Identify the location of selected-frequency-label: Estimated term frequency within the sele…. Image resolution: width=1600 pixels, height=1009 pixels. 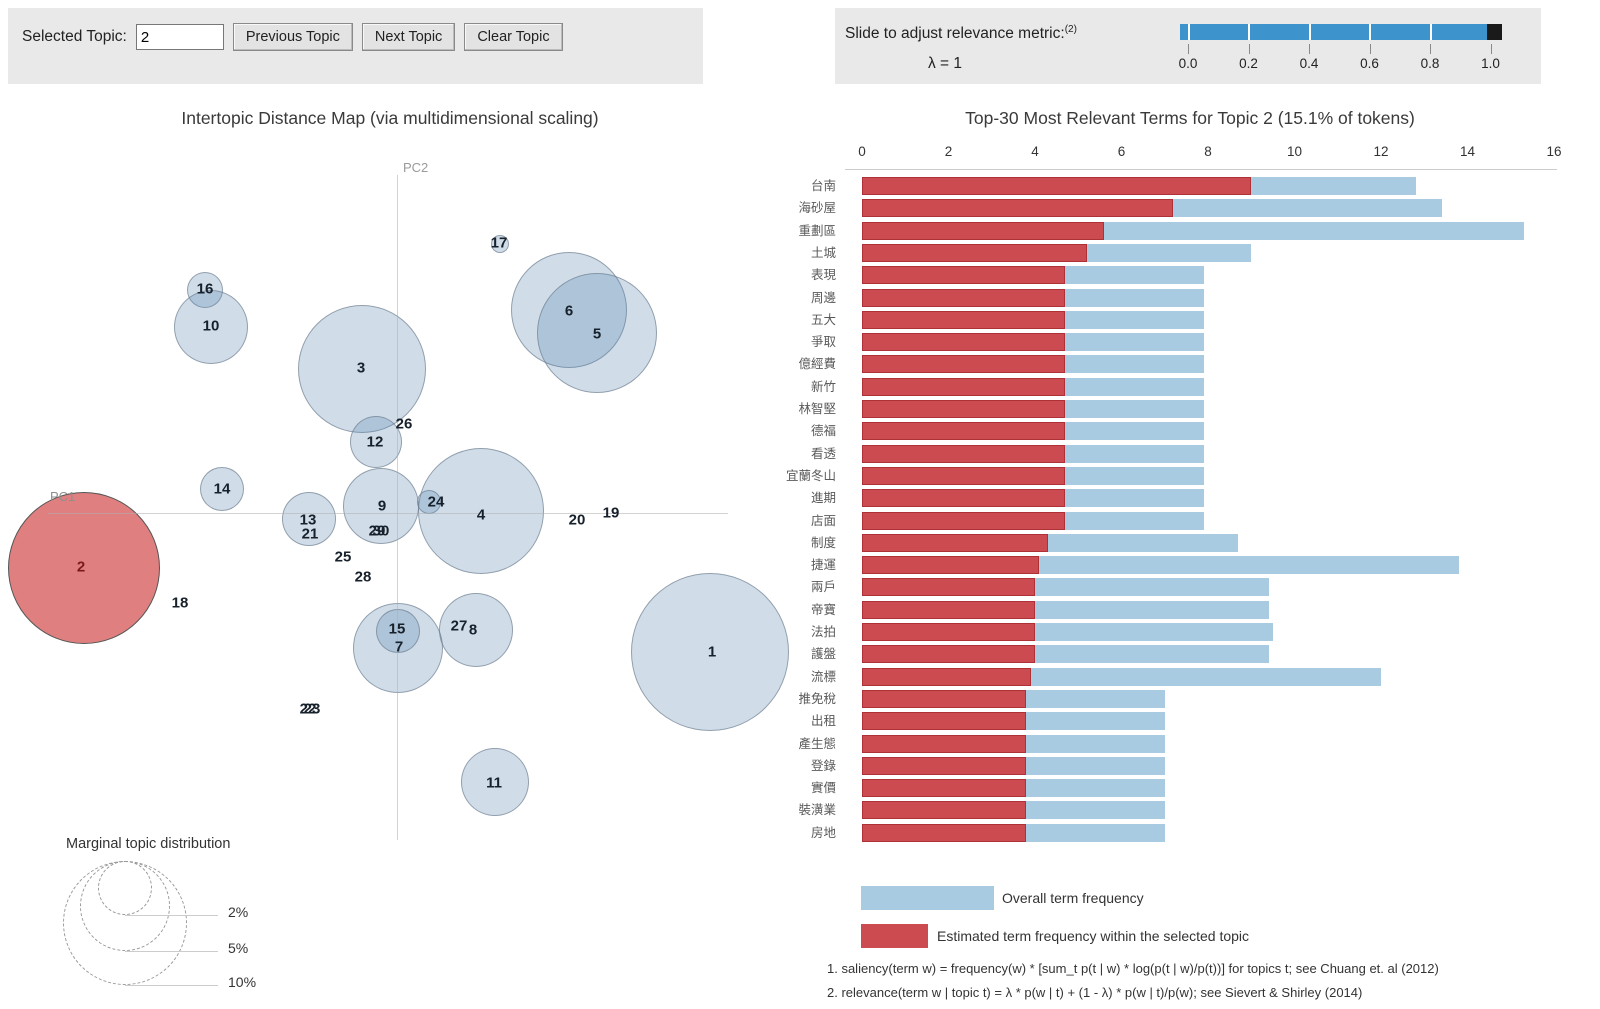
(1093, 936).